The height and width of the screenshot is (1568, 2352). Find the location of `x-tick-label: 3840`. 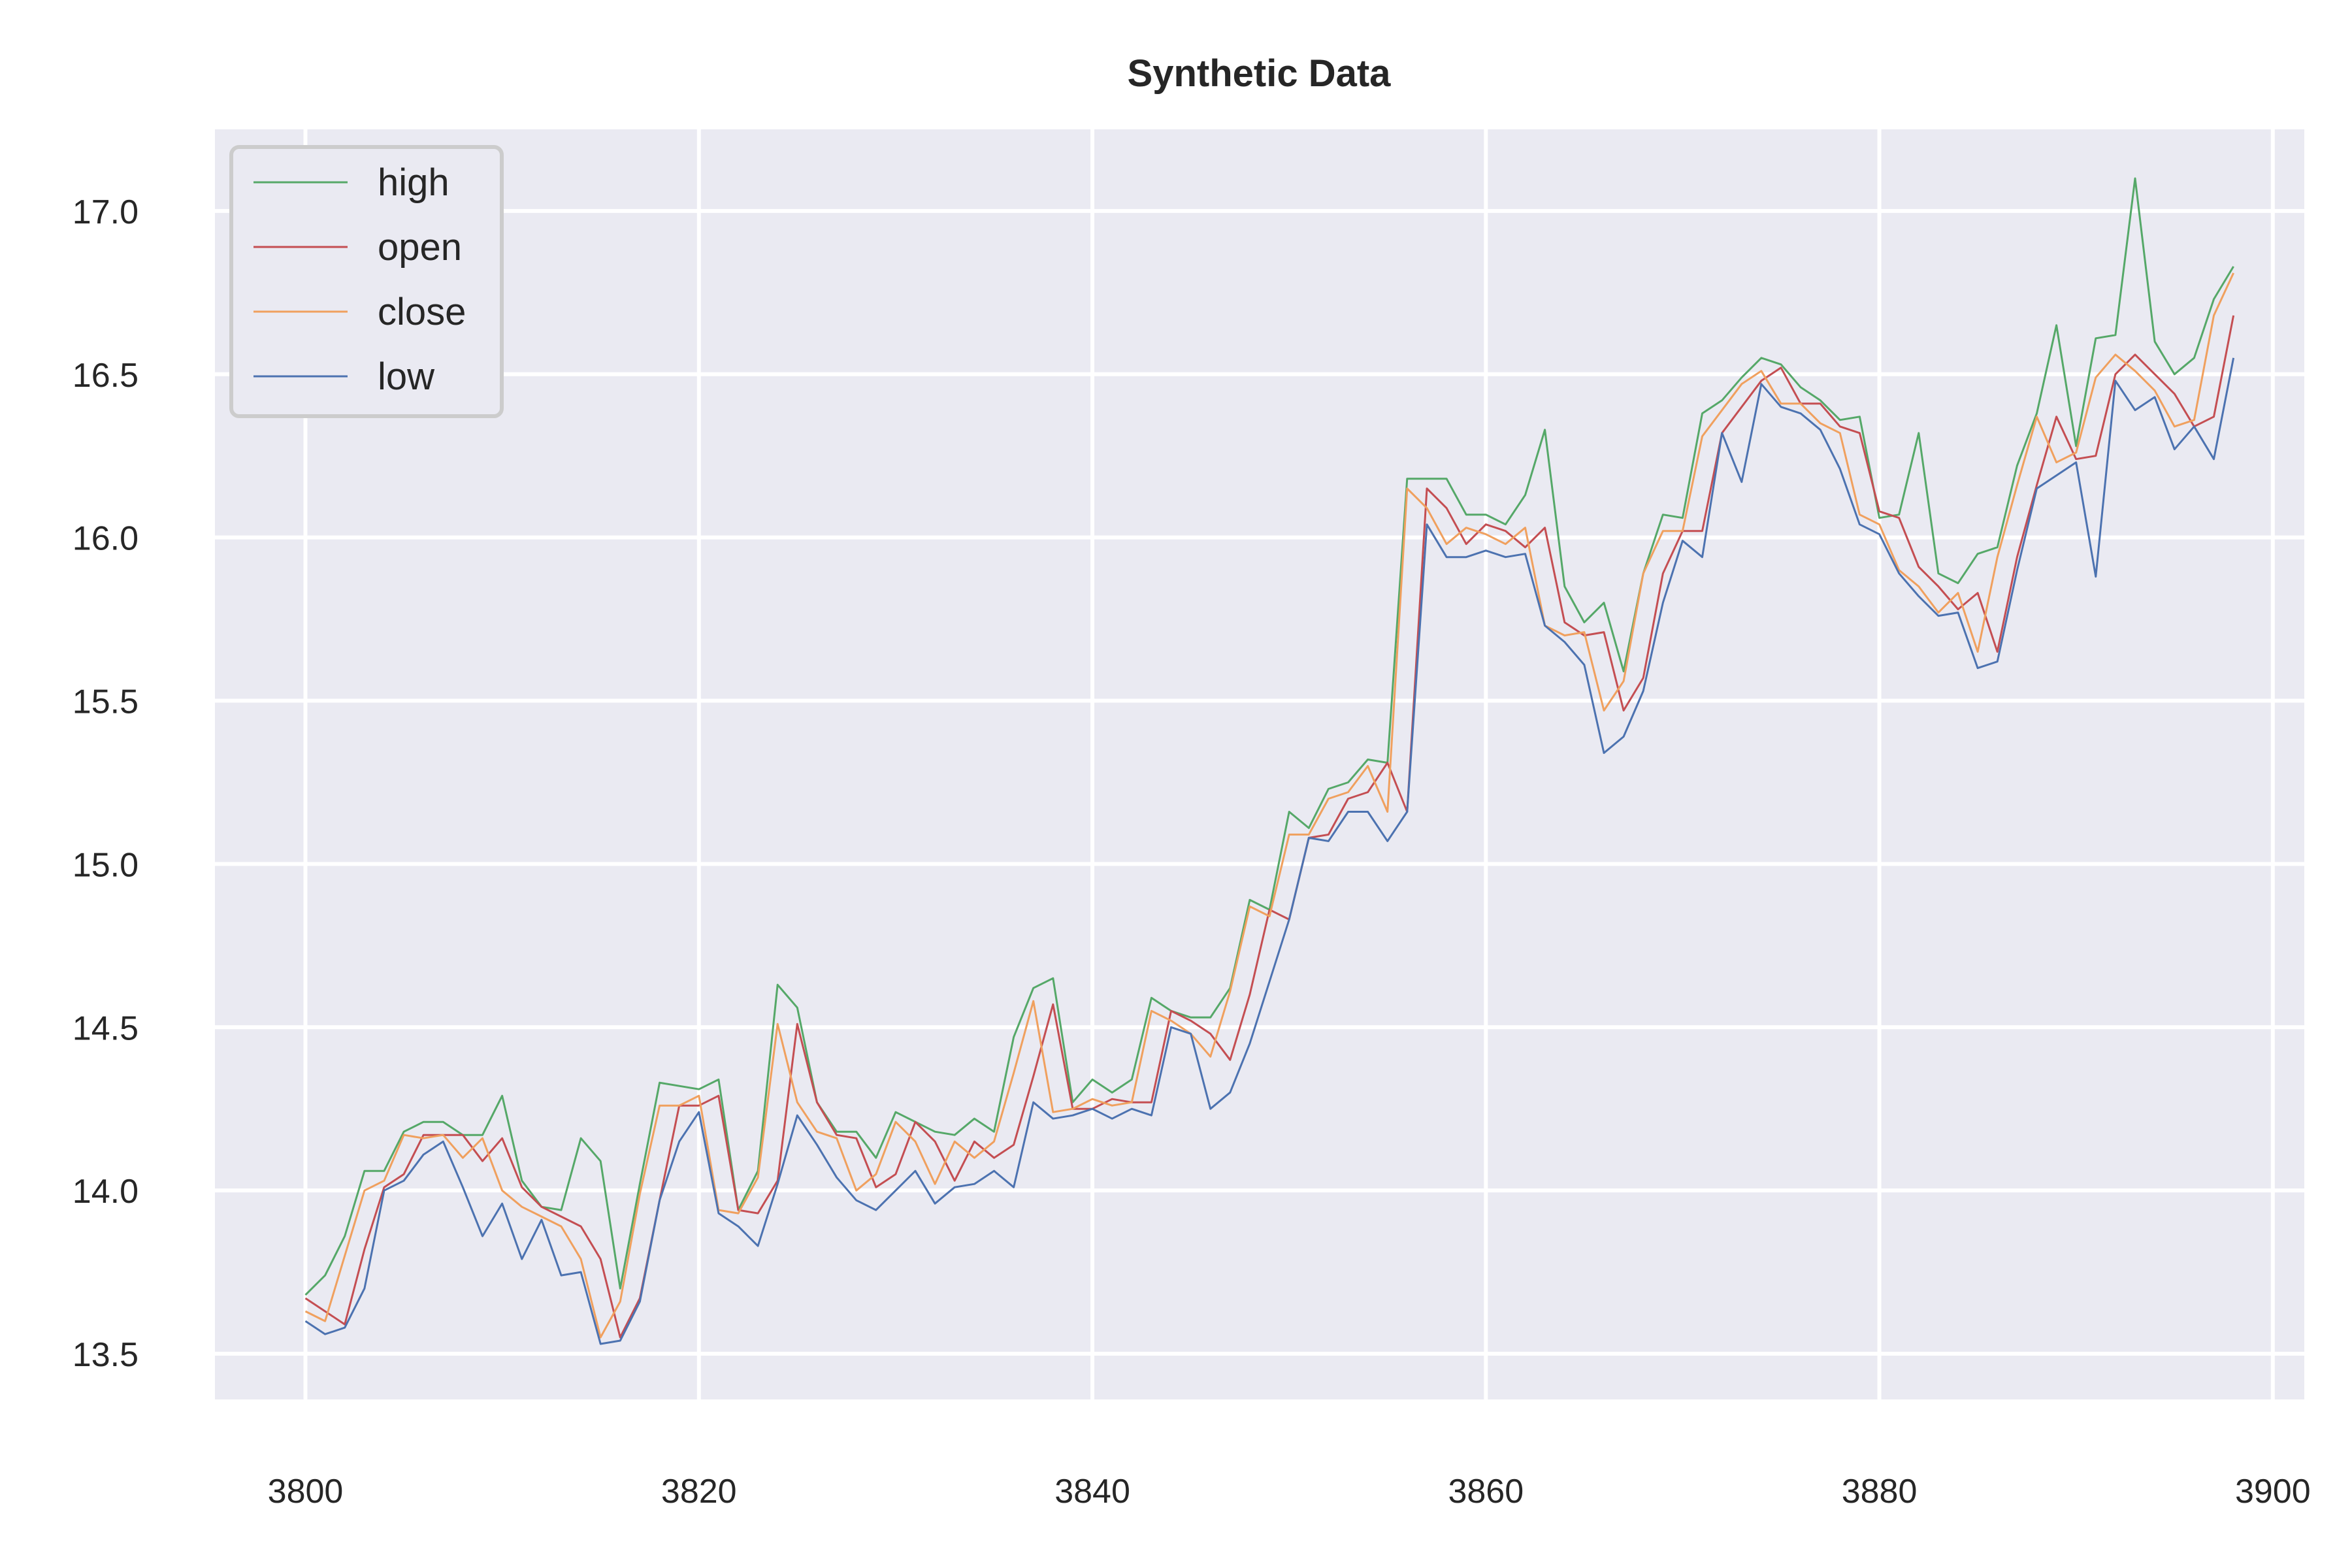

x-tick-label: 3840 is located at coordinates (1092, 1492).